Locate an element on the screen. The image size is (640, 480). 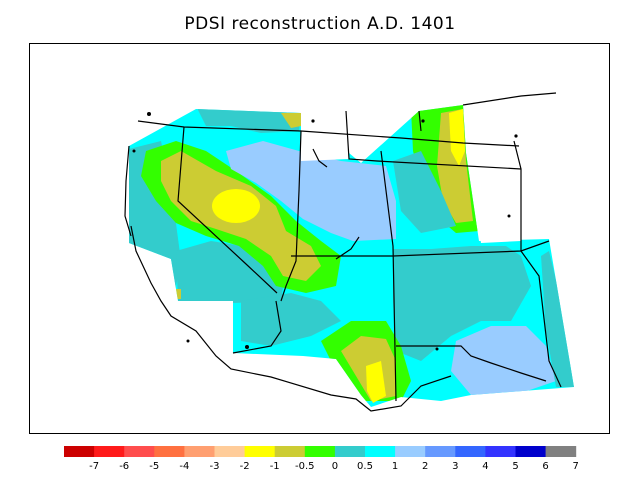
field-south-yellow is located at coordinates (376, 382).